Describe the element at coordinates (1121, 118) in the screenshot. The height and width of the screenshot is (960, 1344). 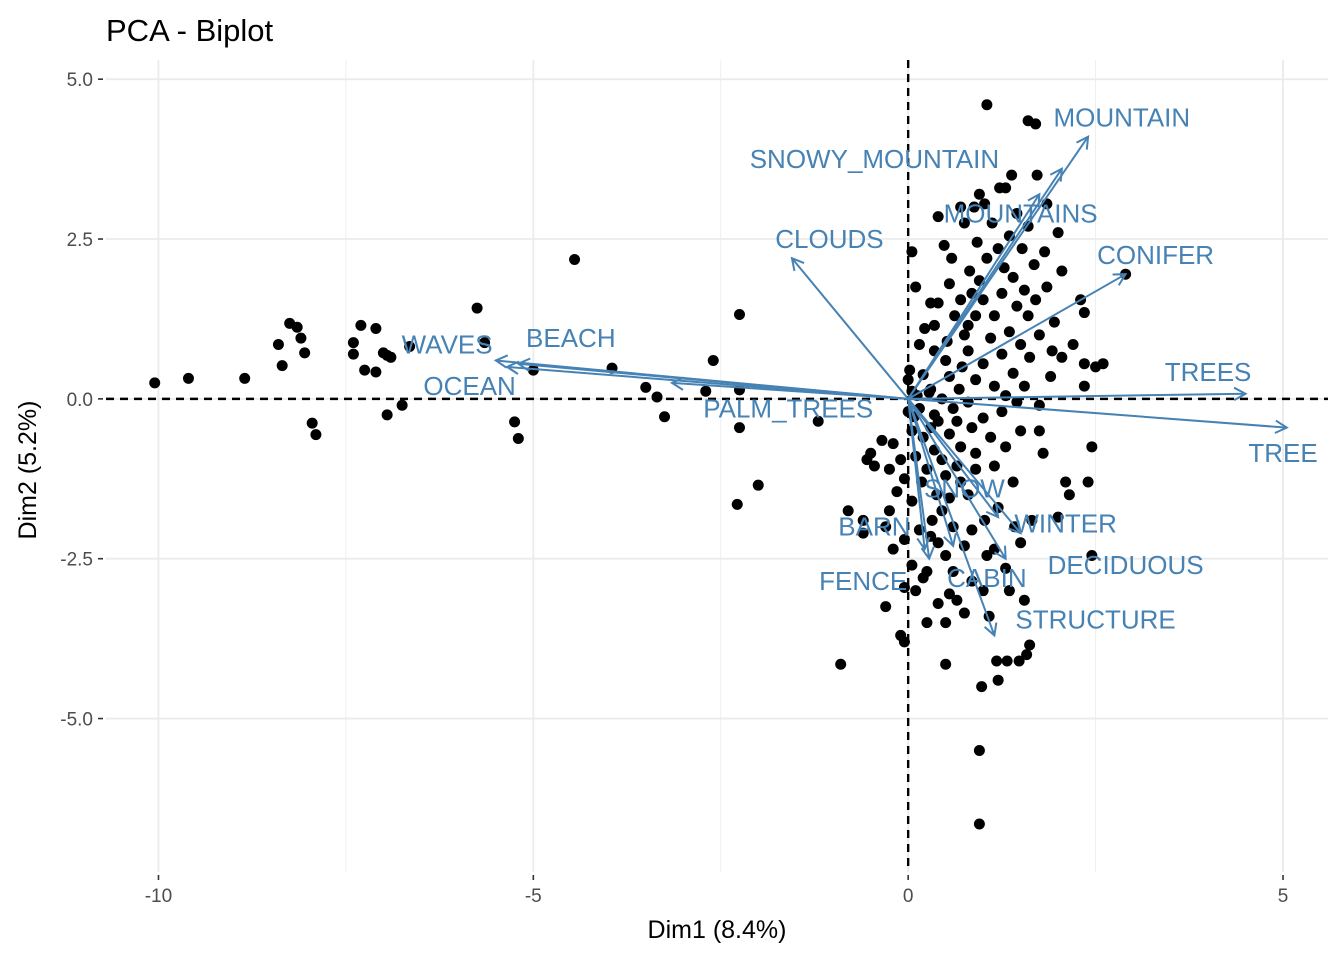
I see `variable-label: MOUNTAIN` at that location.